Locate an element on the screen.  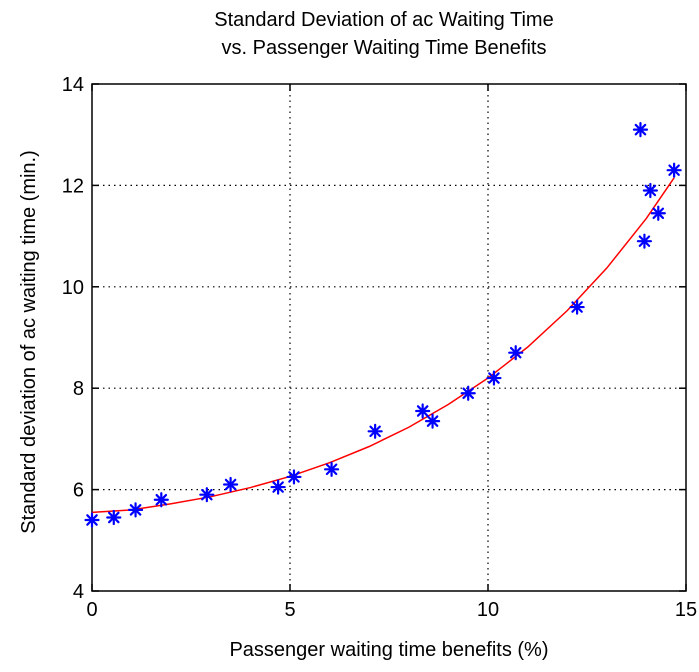
chart-title: Standard Deviation of ac Waiting Time is located at coordinates (383, 20).